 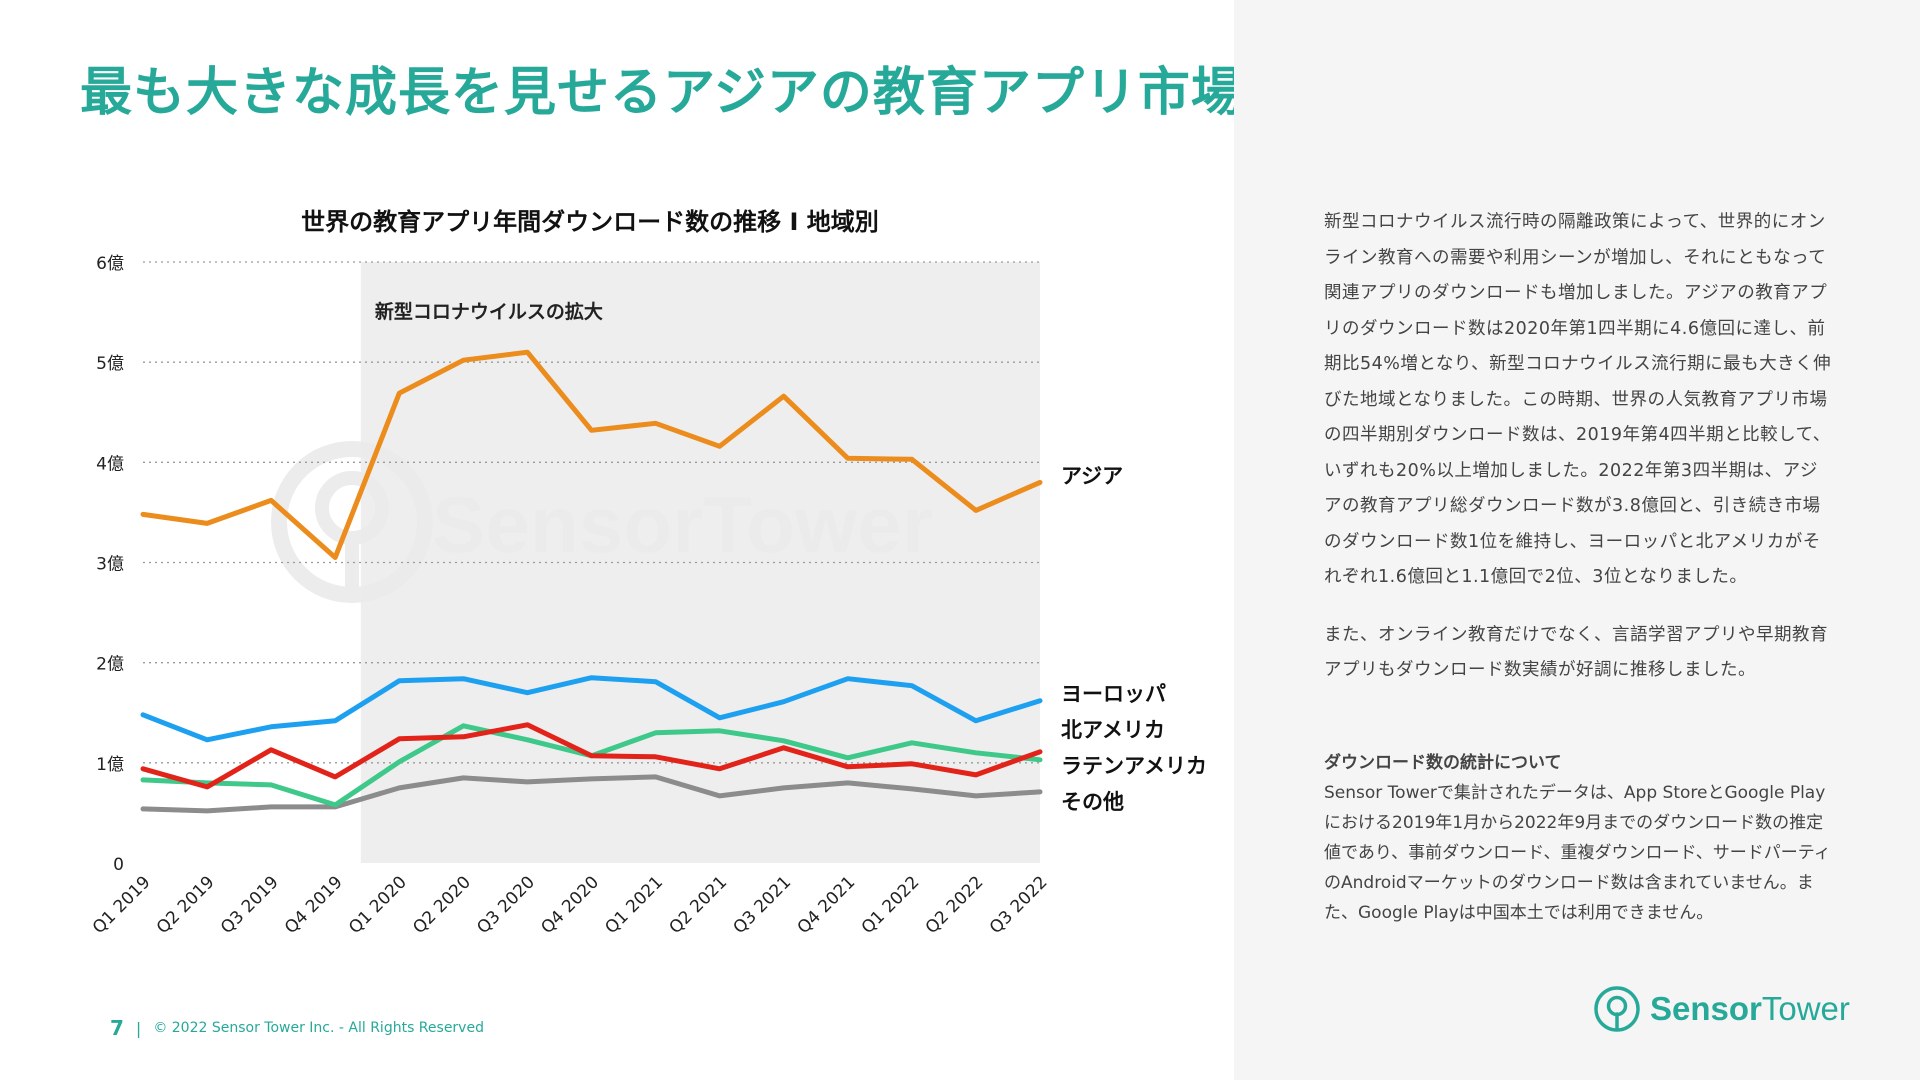 I want to click on y-tick-label: 2億, so click(x=110, y=665).